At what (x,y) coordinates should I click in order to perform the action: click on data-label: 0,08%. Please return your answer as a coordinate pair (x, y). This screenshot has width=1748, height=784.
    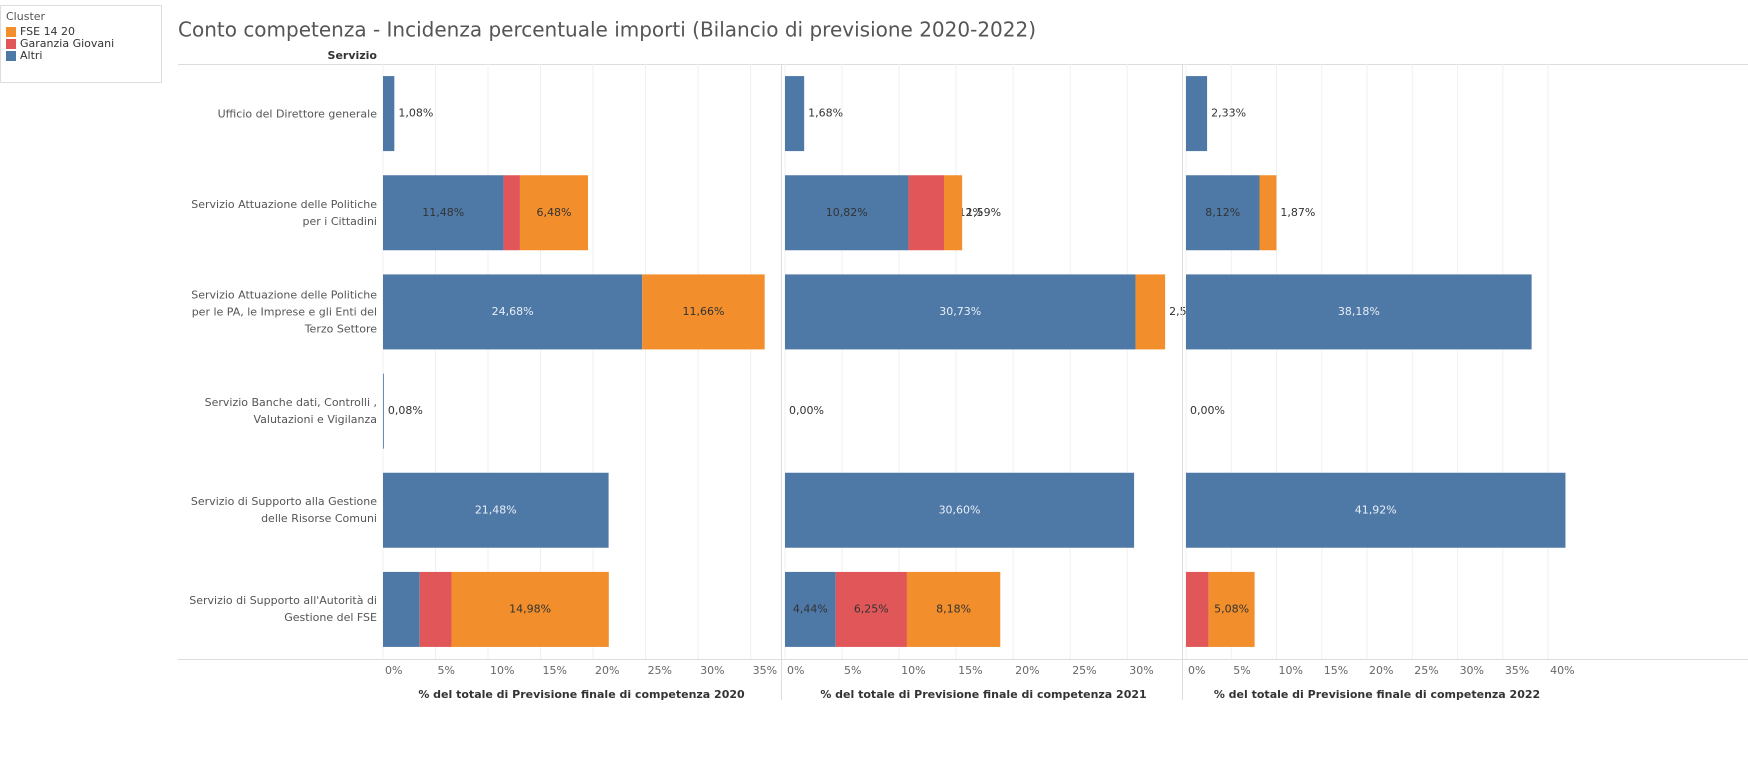
    Looking at the image, I should click on (405, 410).